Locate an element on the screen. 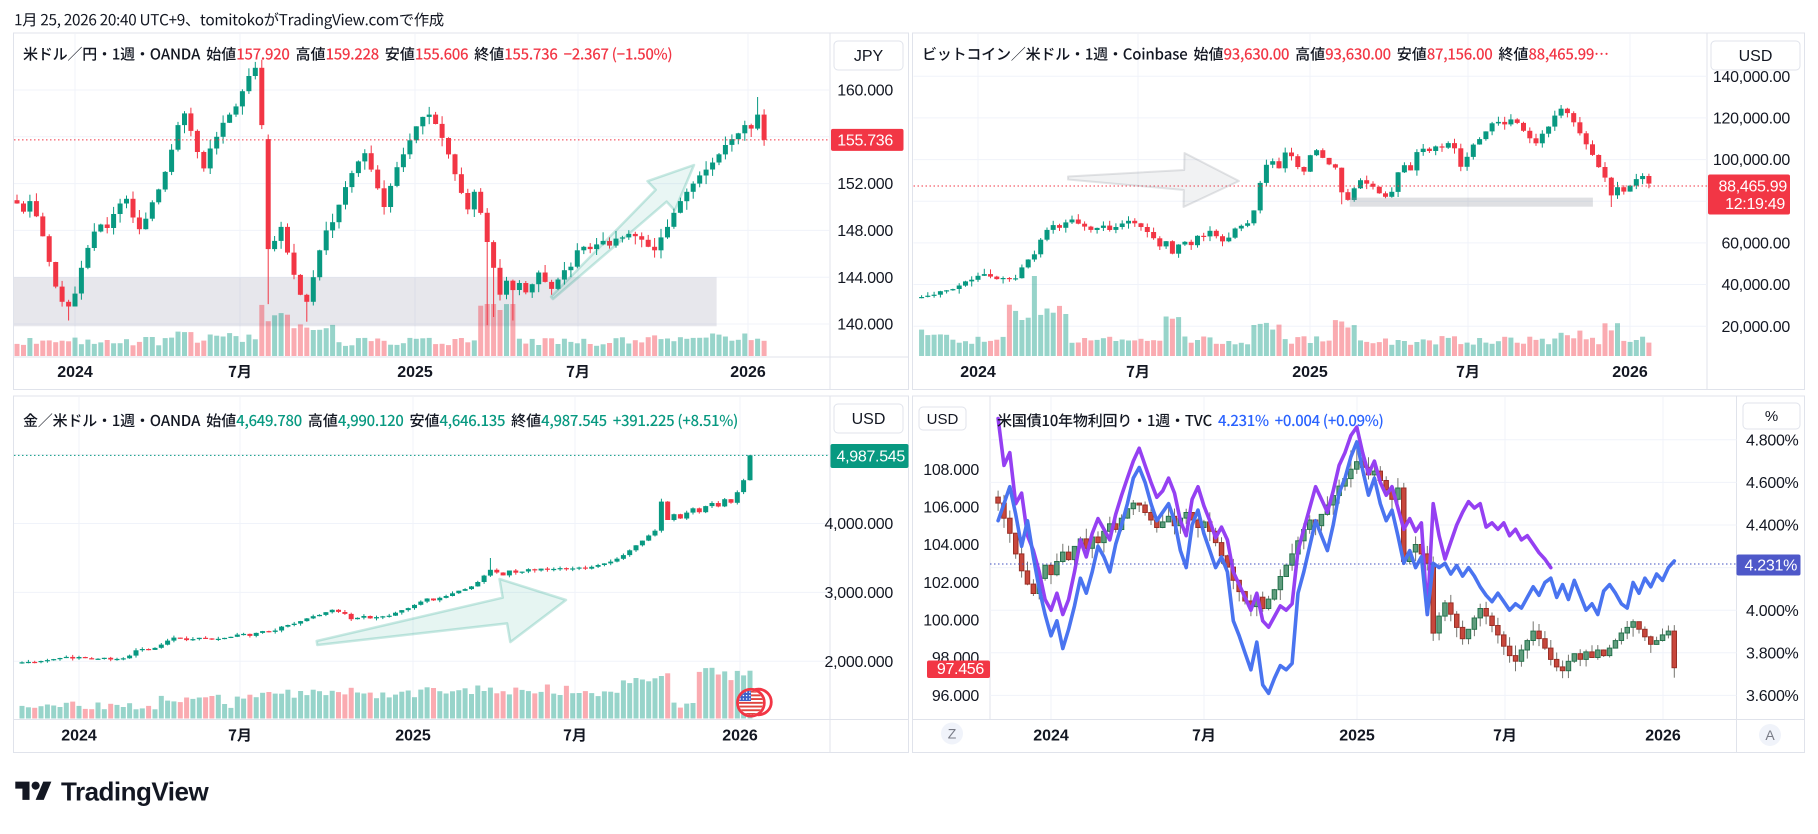 This screenshot has width=1818, height=834. svg-text: 4.800% is located at coordinates (1772, 440).